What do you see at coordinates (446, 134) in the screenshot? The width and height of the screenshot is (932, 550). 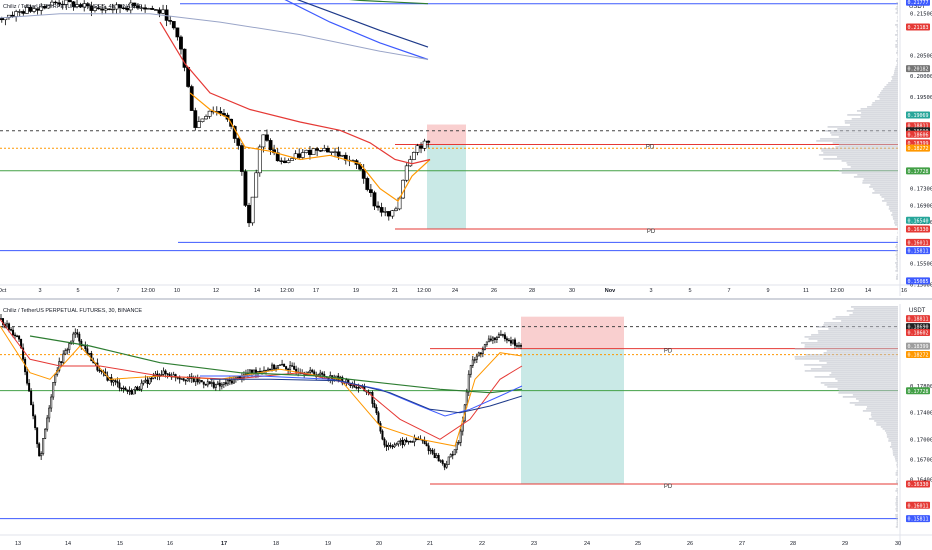 I see `stop-loss-zone` at bounding box center [446, 134].